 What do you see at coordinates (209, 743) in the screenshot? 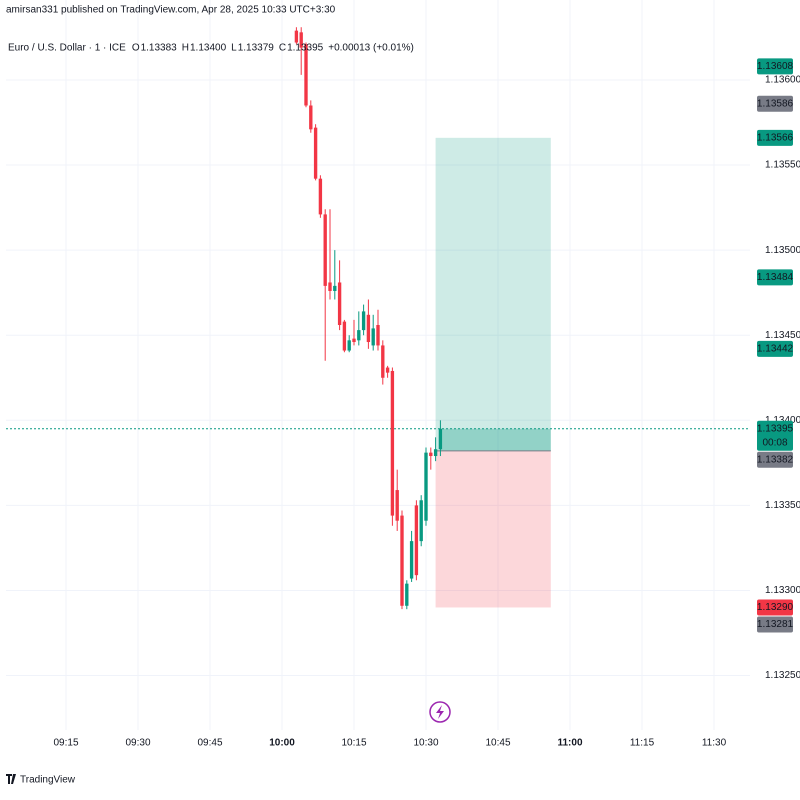
I see `x-tick-label: 09:45` at bounding box center [209, 743].